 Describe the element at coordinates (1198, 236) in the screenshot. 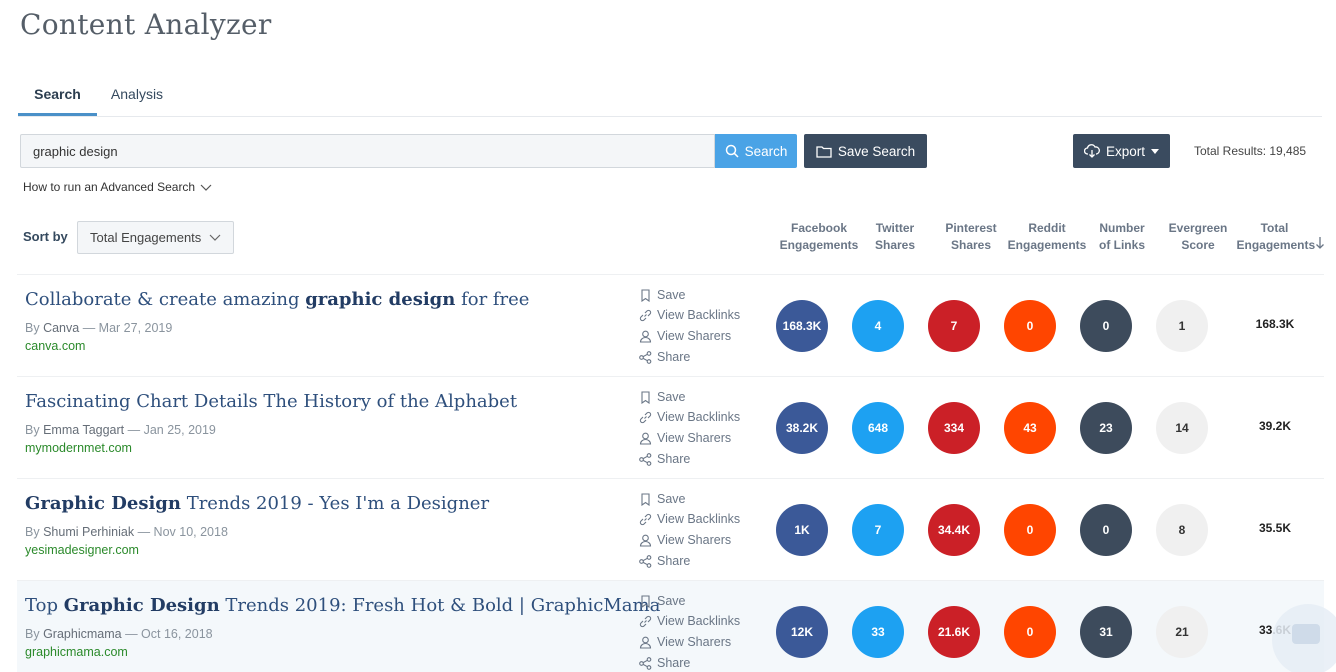

I see `column-header-evergreen: Evergreen Score` at that location.